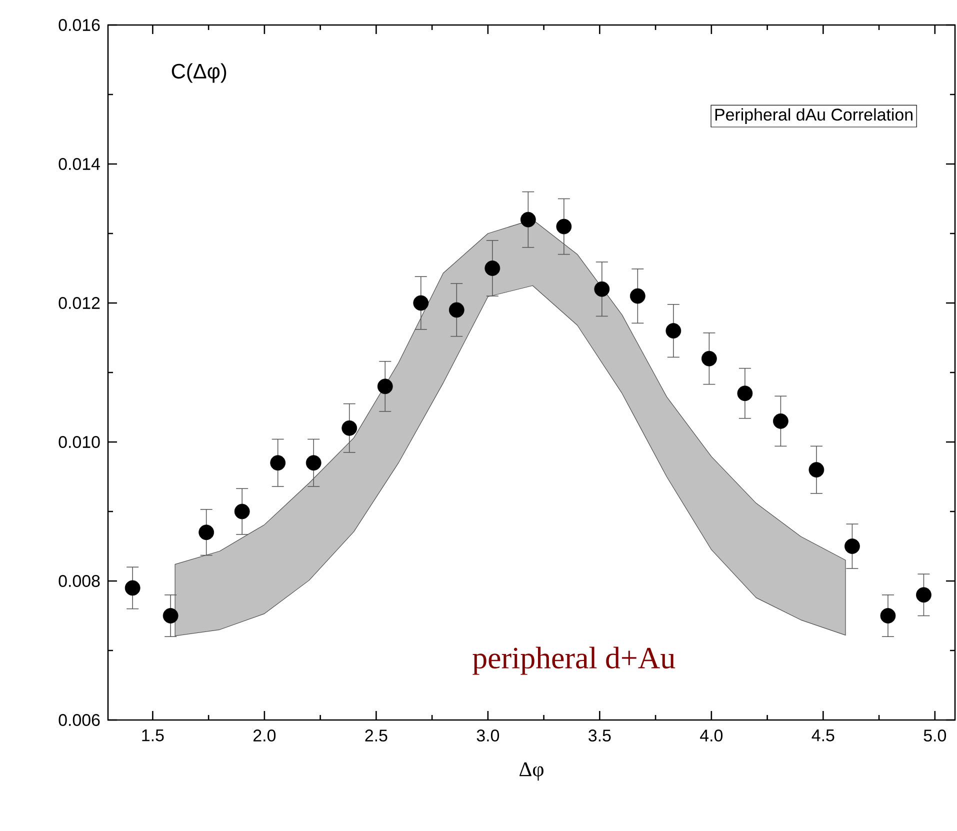  Describe the element at coordinates (488, 736) in the screenshot. I see `x-tick-label: 3.0` at that location.